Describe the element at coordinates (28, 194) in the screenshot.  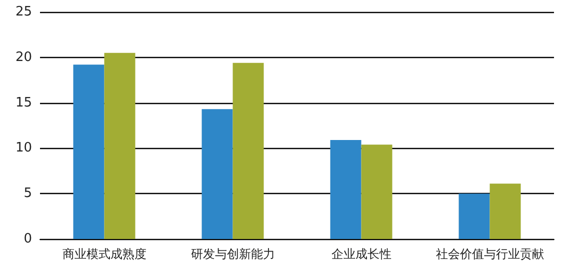
I see `y-tick-label: 5` at that location.